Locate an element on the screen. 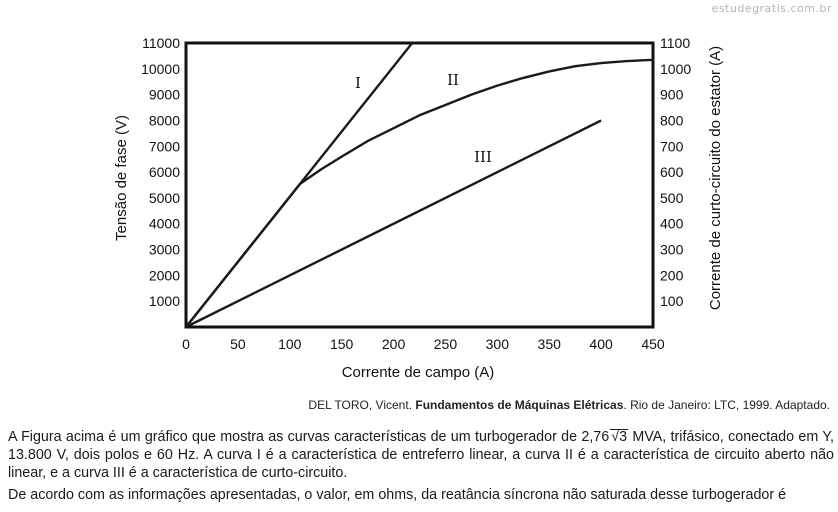  x-tick-5: 250 is located at coordinates (446, 344).